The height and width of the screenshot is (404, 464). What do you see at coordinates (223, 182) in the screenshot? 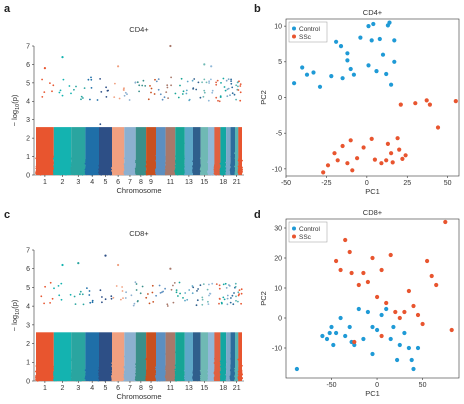
I see `x-tick-label: 18` at bounding box center [223, 182].